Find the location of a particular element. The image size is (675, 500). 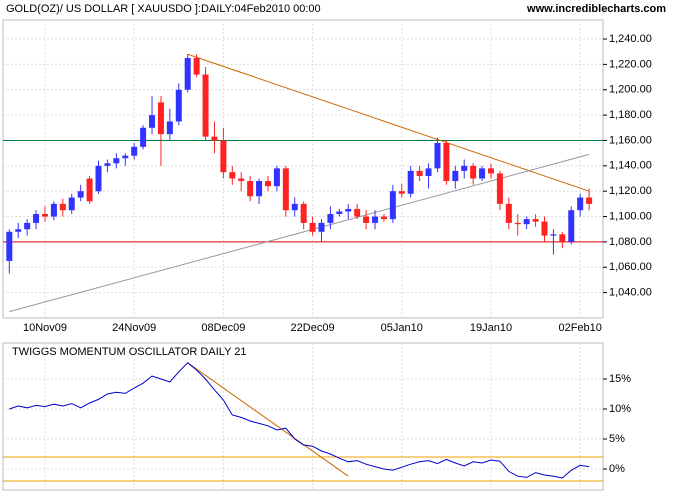

source: www.incrediblecharts.com is located at coordinates (596, 9).